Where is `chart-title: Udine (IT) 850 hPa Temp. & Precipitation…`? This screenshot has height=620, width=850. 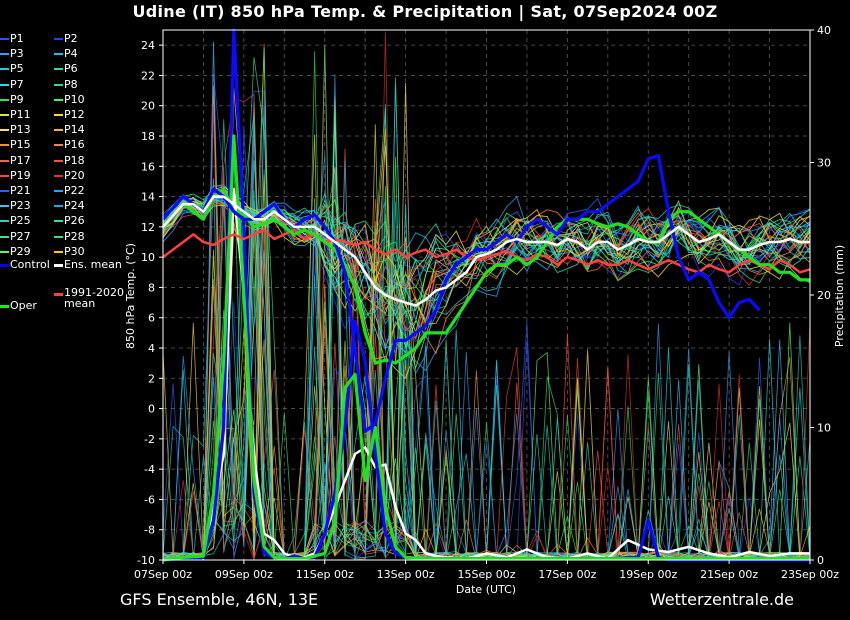 chart-title: Udine (IT) 850 hPa Temp. & Precipitation… is located at coordinates (425, 11).